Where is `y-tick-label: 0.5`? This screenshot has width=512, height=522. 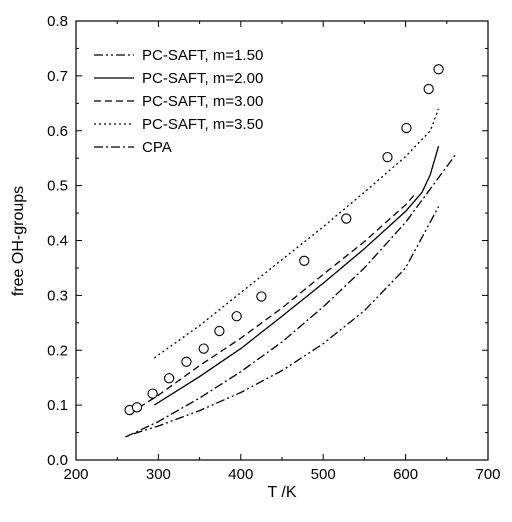 y-tick-label: 0.5 is located at coordinates (57, 186).